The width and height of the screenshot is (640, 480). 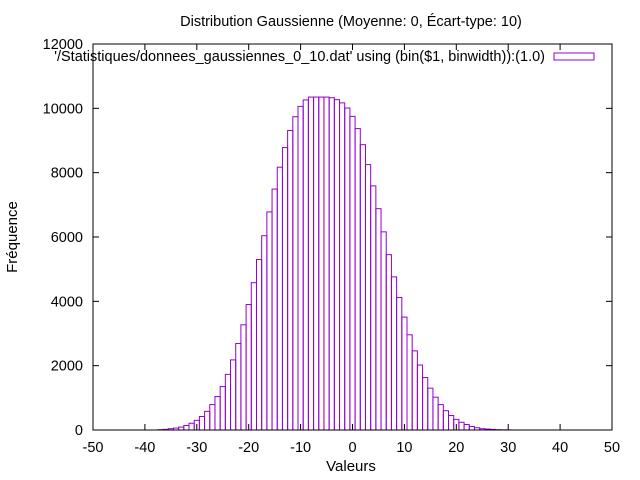 I want to click on y-axis-label: Fréquence, so click(x=12, y=237).